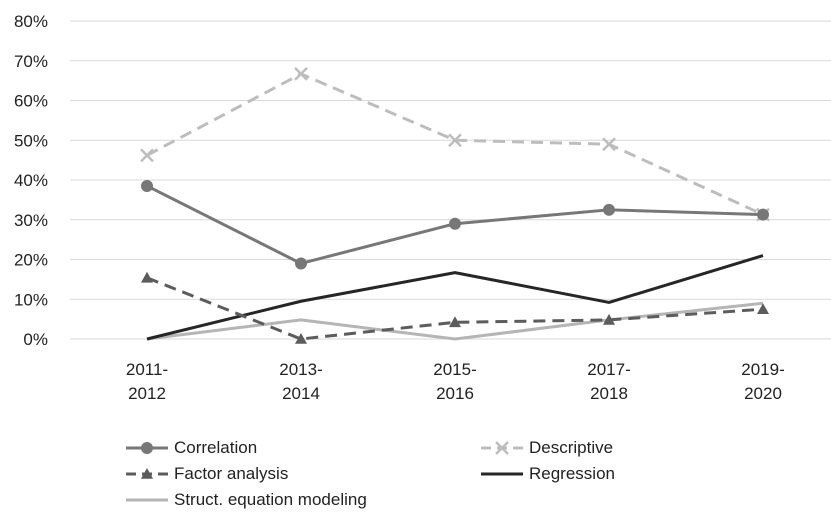 This screenshot has width=831, height=514. I want to click on x-tick-label: 2011-2012, so click(147, 381).